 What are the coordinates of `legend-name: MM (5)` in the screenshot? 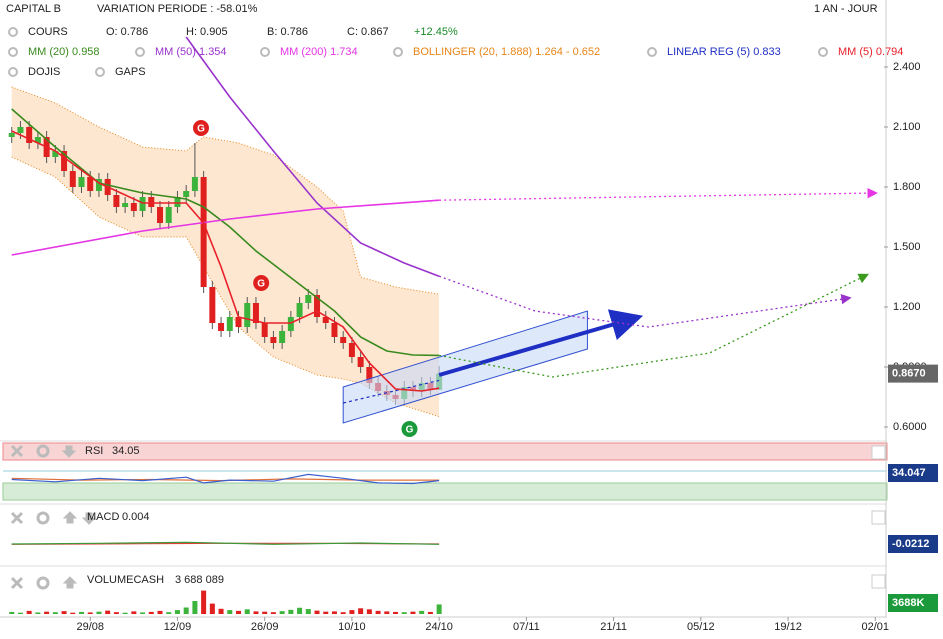 It's located at (855, 52).